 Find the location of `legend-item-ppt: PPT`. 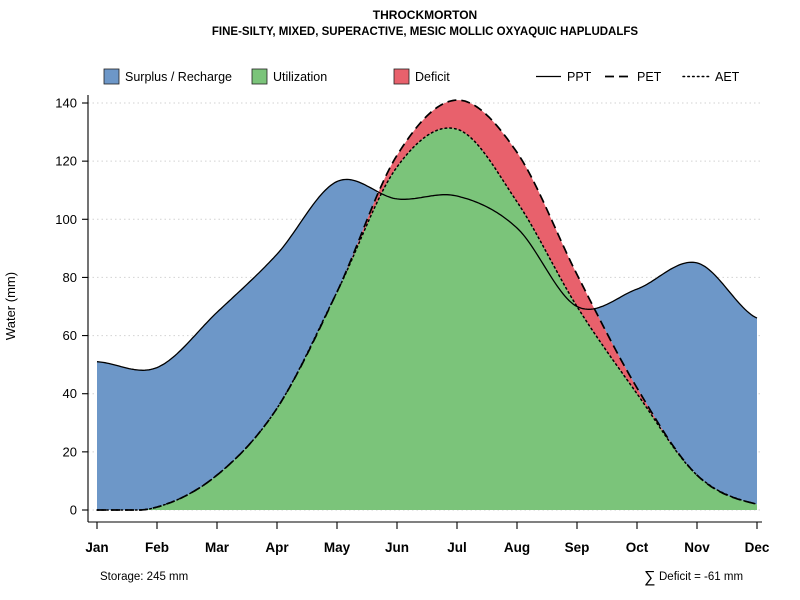

legend-item-ppt: PPT is located at coordinates (564, 77).